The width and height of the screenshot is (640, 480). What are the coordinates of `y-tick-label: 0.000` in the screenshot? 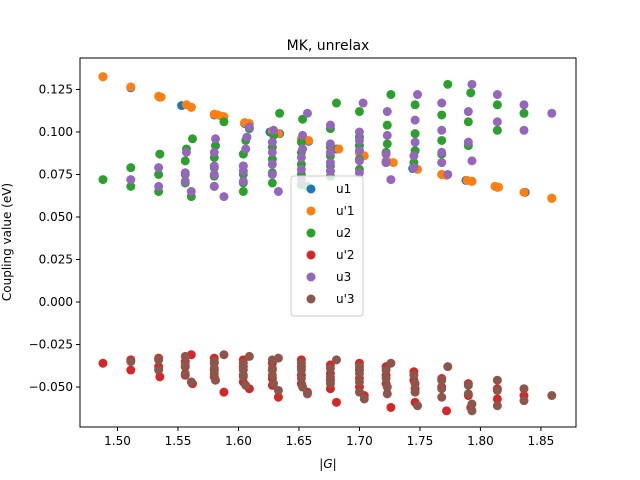 It's located at (56, 302).